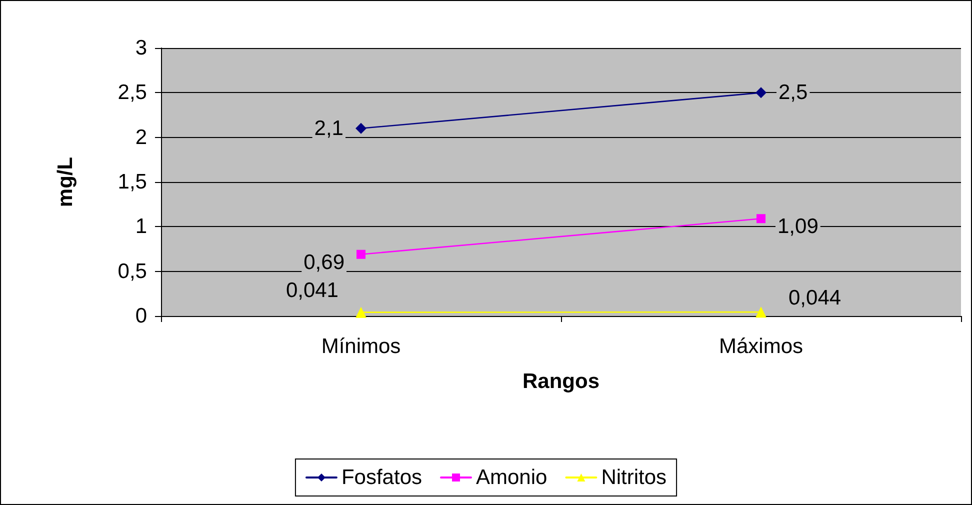  What do you see at coordinates (312, 290) in the screenshot?
I see `data-label: 0,041` at bounding box center [312, 290].